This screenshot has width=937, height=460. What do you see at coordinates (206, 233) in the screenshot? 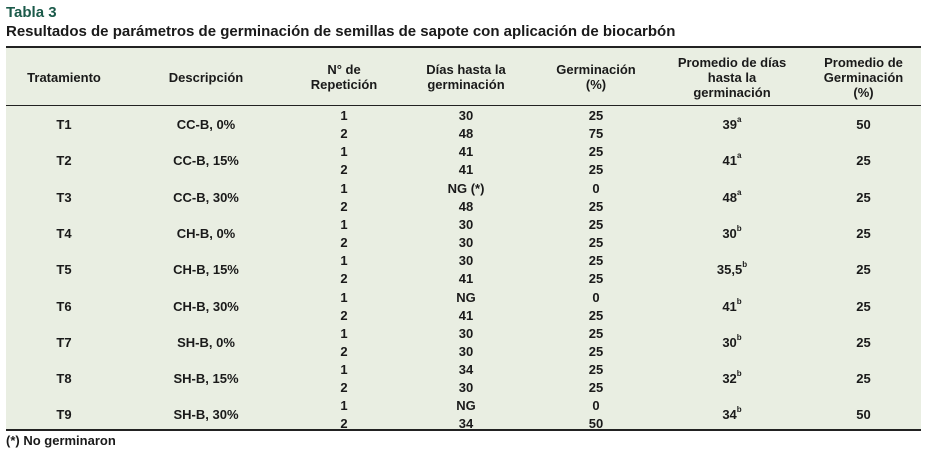
I see `cell-descripcion: CH-B, 0%` at bounding box center [206, 233].